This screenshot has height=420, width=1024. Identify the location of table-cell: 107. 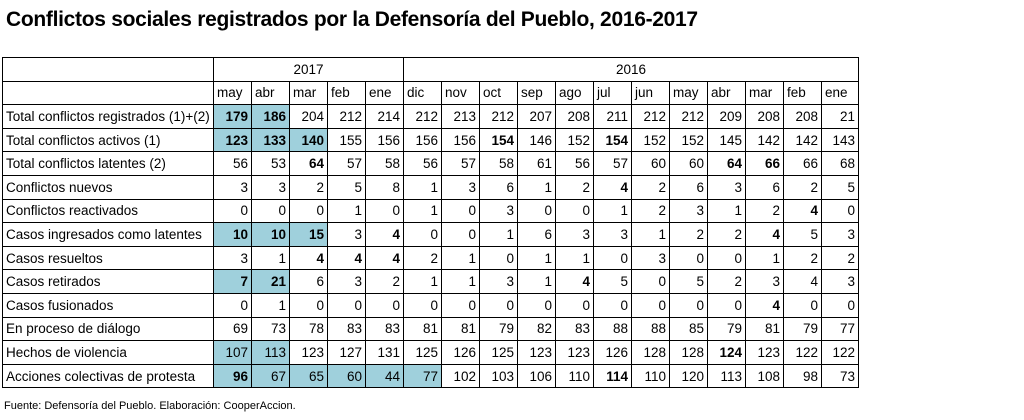
(232, 352).